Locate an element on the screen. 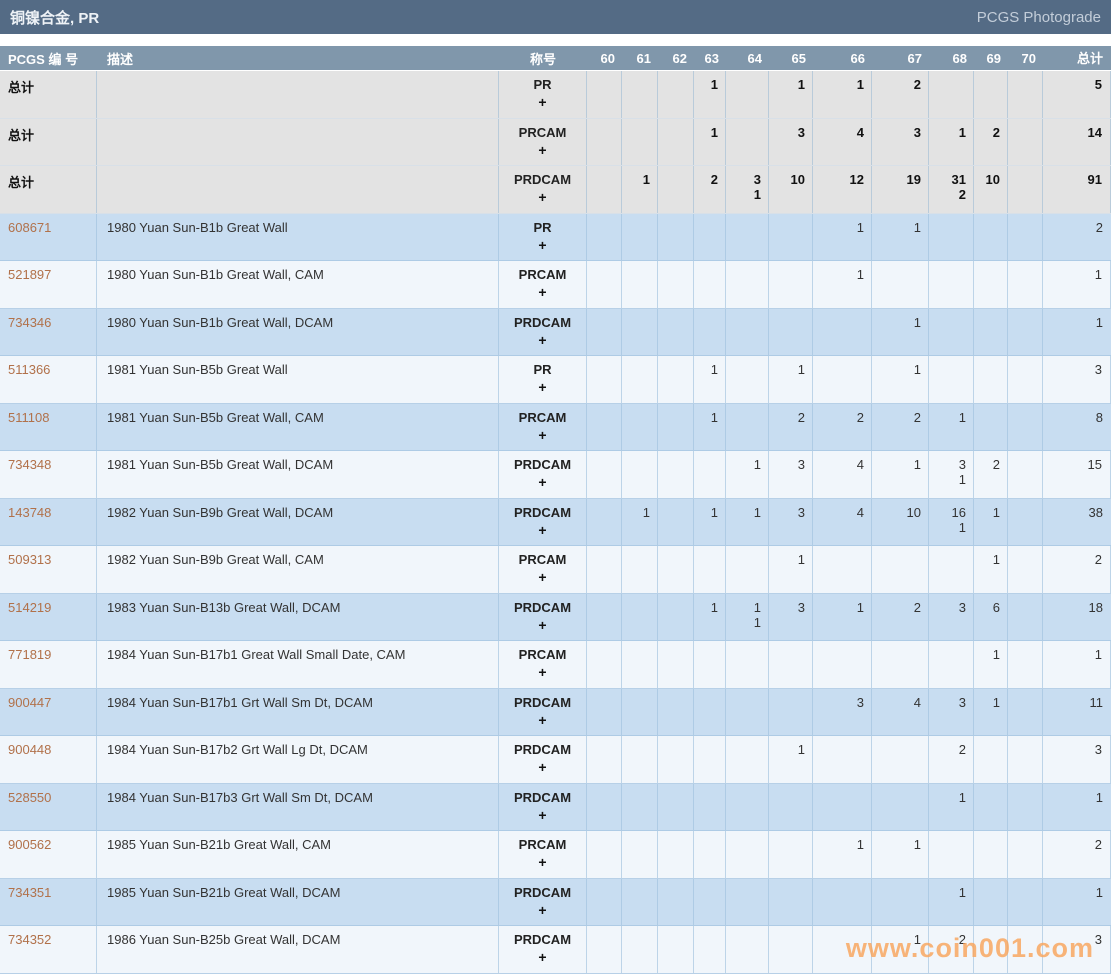  grade-count: 4 is located at coordinates (860, 512).